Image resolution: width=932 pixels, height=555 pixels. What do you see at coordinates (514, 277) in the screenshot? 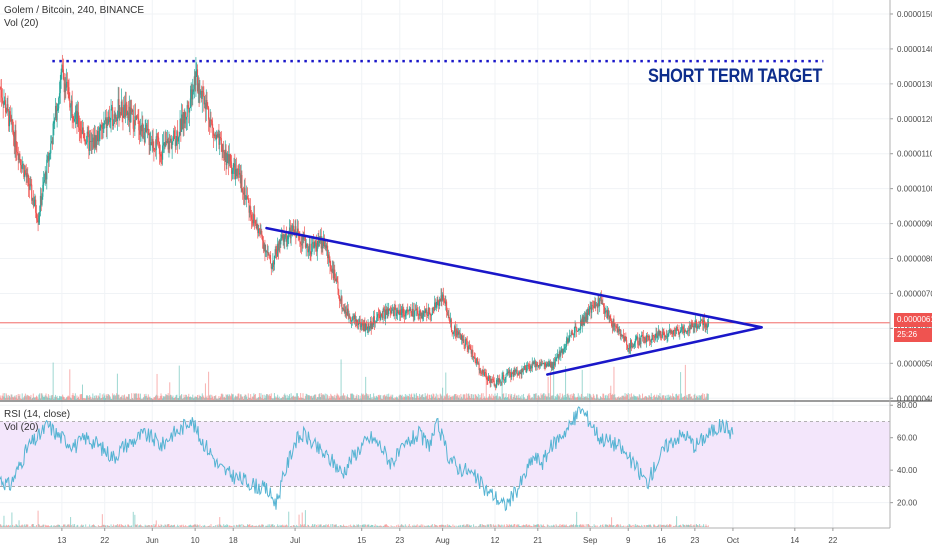
I see `triangle-upper-trendline` at bounding box center [514, 277].